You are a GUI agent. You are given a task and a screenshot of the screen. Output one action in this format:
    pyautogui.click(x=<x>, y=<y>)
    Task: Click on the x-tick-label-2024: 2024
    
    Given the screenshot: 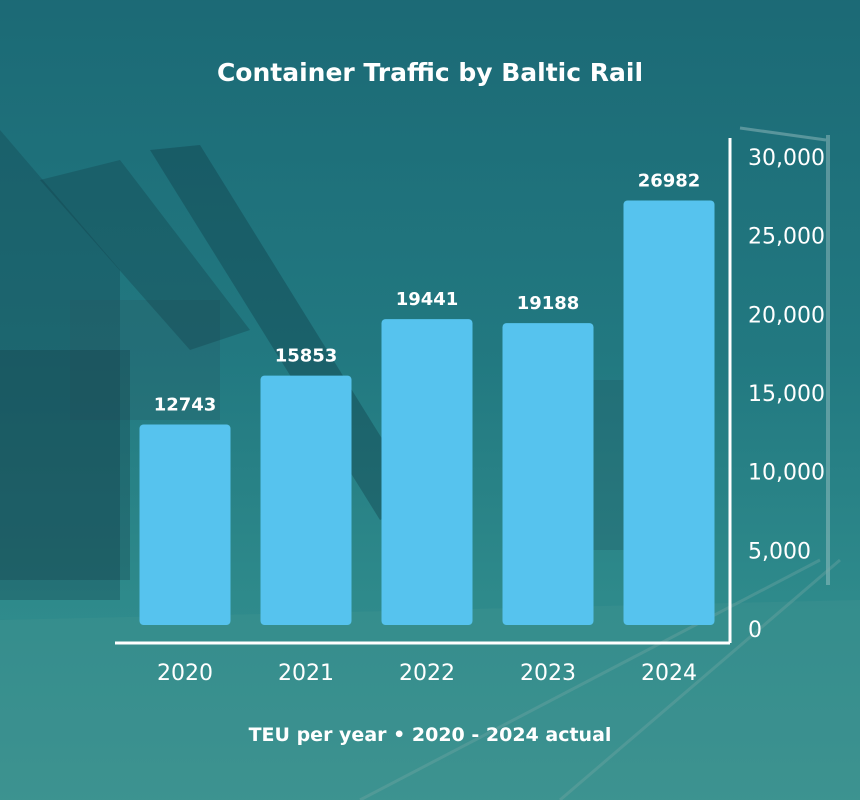 What is the action you would take?
    pyautogui.click(x=669, y=673)
    